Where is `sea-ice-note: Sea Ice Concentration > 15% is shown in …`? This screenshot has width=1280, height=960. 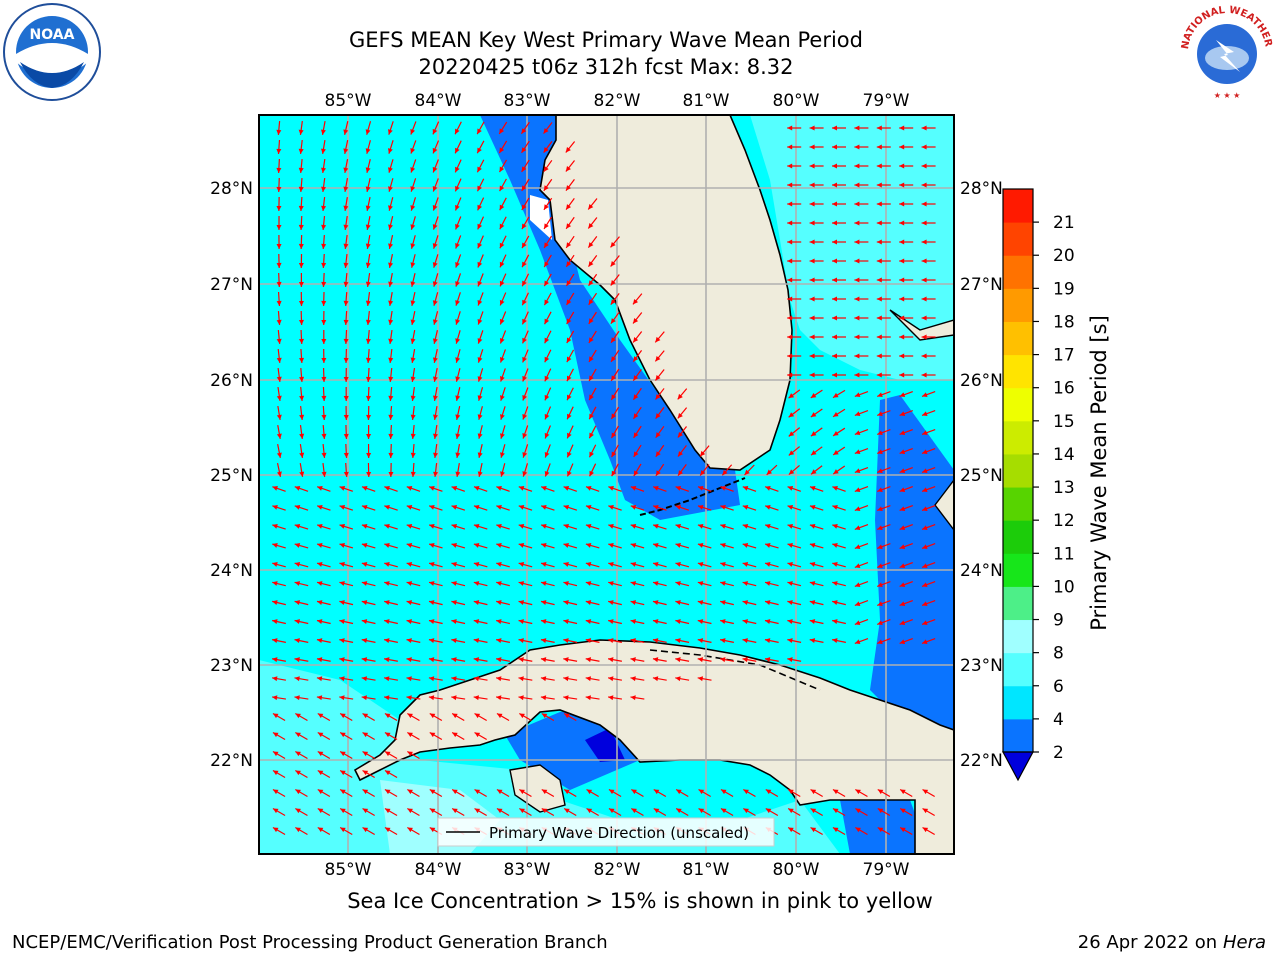 sea-ice-note: Sea Ice Concentration > 15% is shown in … is located at coordinates (640, 901).